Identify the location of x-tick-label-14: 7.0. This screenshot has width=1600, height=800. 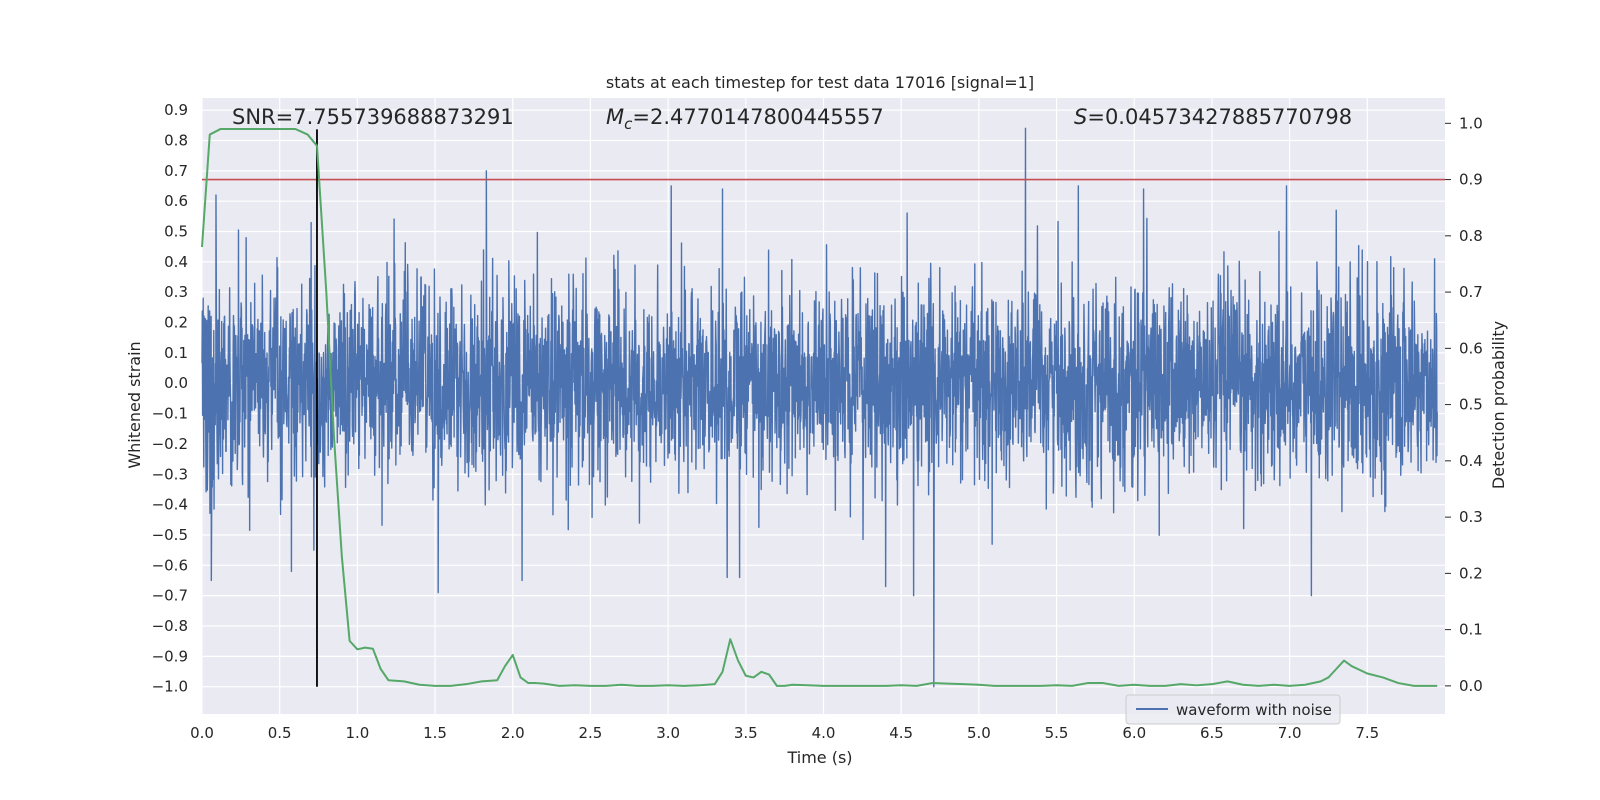
(1290, 733).